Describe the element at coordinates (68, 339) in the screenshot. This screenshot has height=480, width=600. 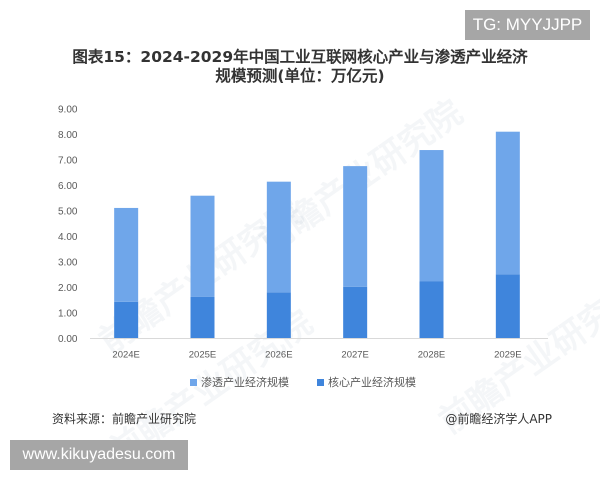
I see `y-tick-label: 0.00` at that location.